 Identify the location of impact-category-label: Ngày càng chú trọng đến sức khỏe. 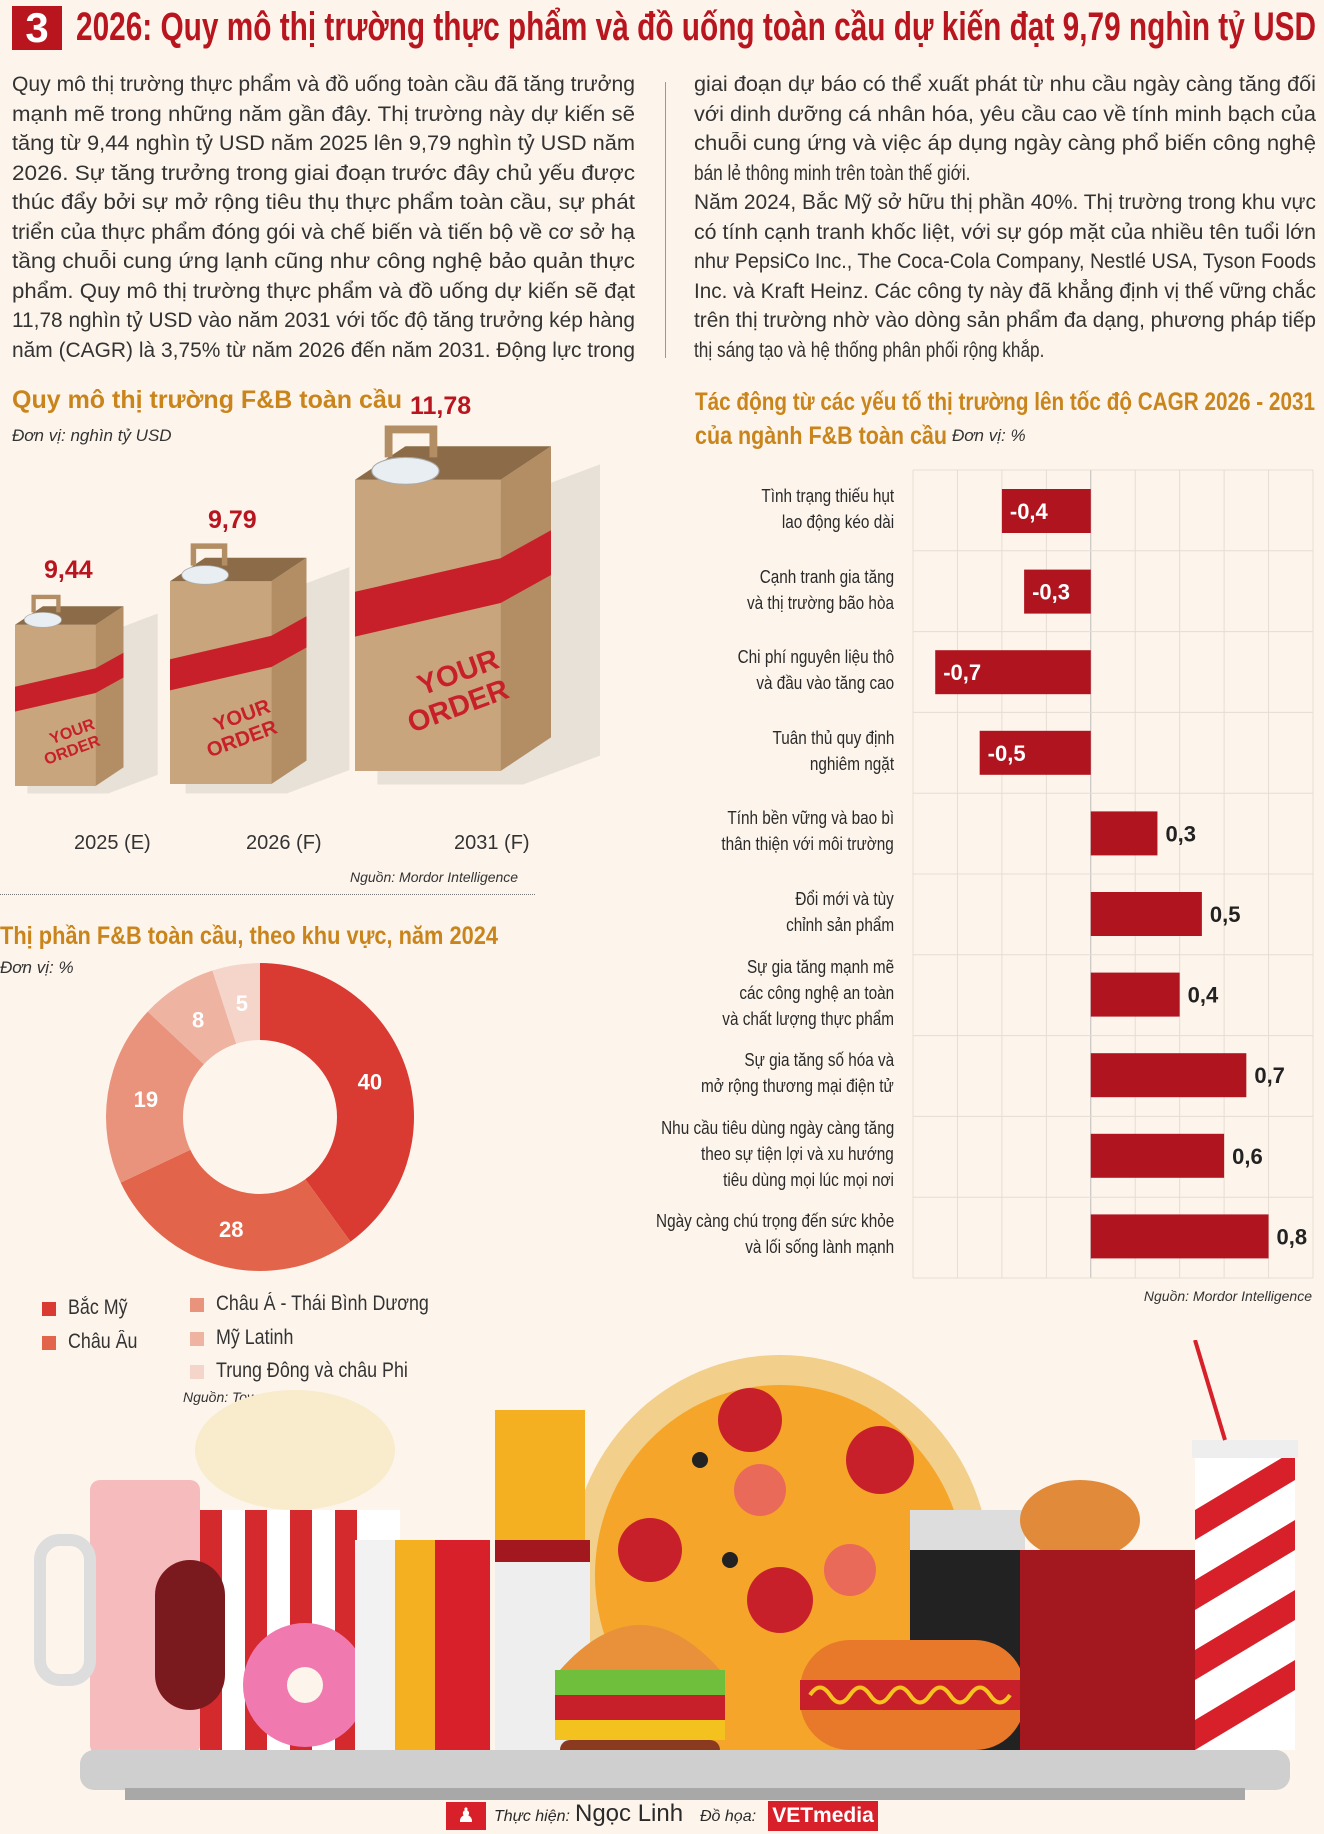
(774, 1221).